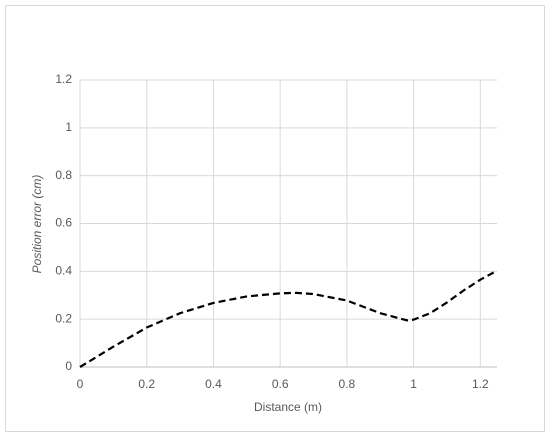 This screenshot has width=550, height=443. What do you see at coordinates (63, 79) in the screenshot?
I see `y-tick-label: 1.2` at bounding box center [63, 79].